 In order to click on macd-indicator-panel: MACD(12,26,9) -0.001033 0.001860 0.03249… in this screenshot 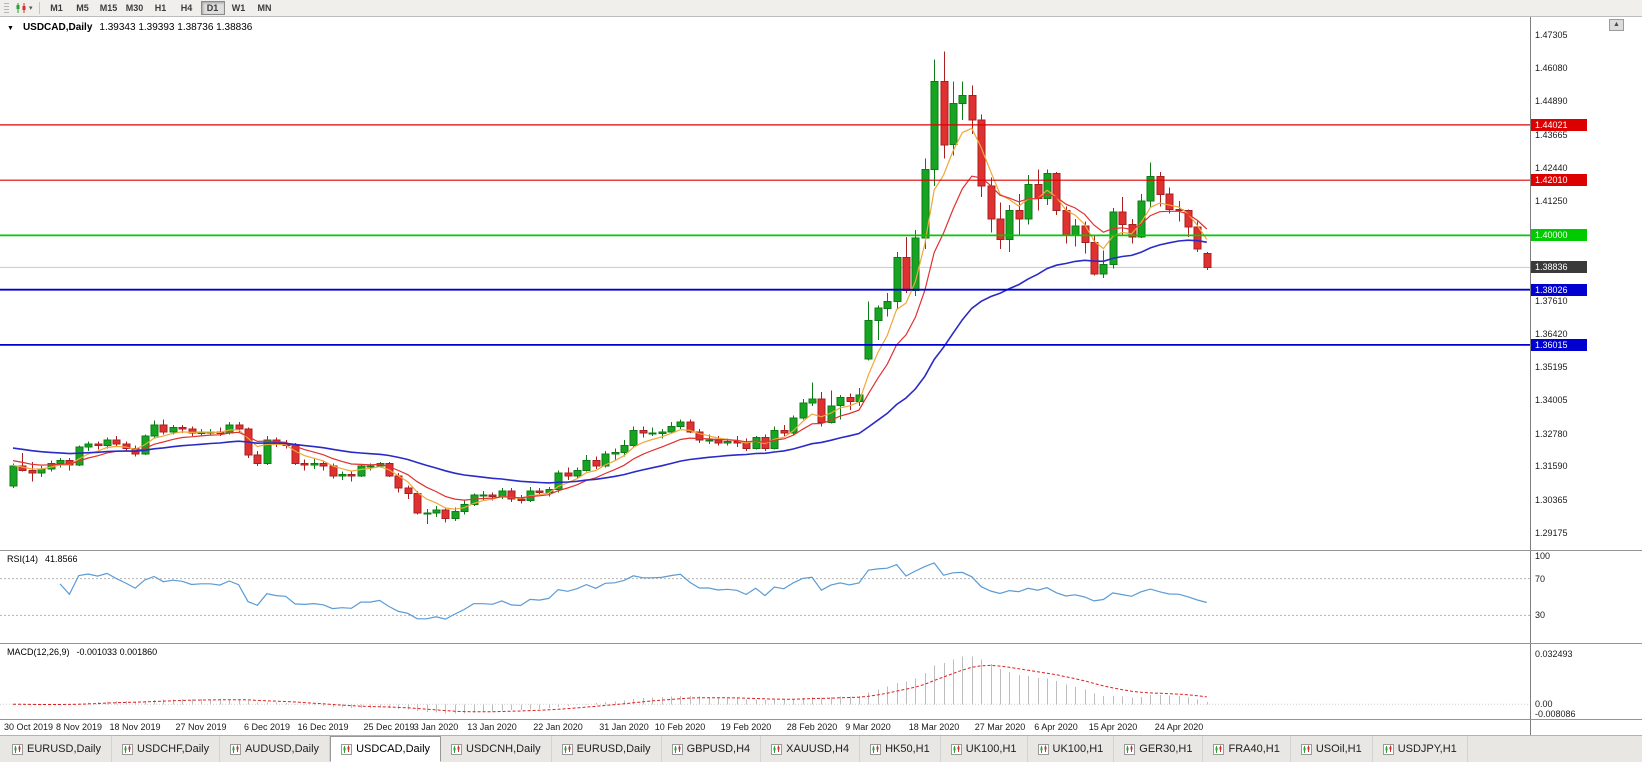, I will do `click(821, 681)`.